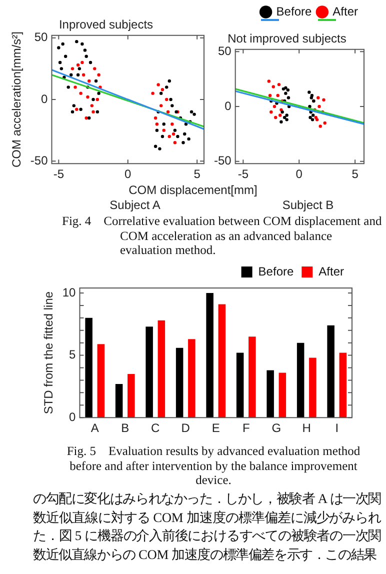 This screenshot has height=574, width=386. I want to click on caption: Fig. 4 Correlative evaluation between COM displacement and COM acceleration as an advanced balance evaluation method., so click(222, 236).